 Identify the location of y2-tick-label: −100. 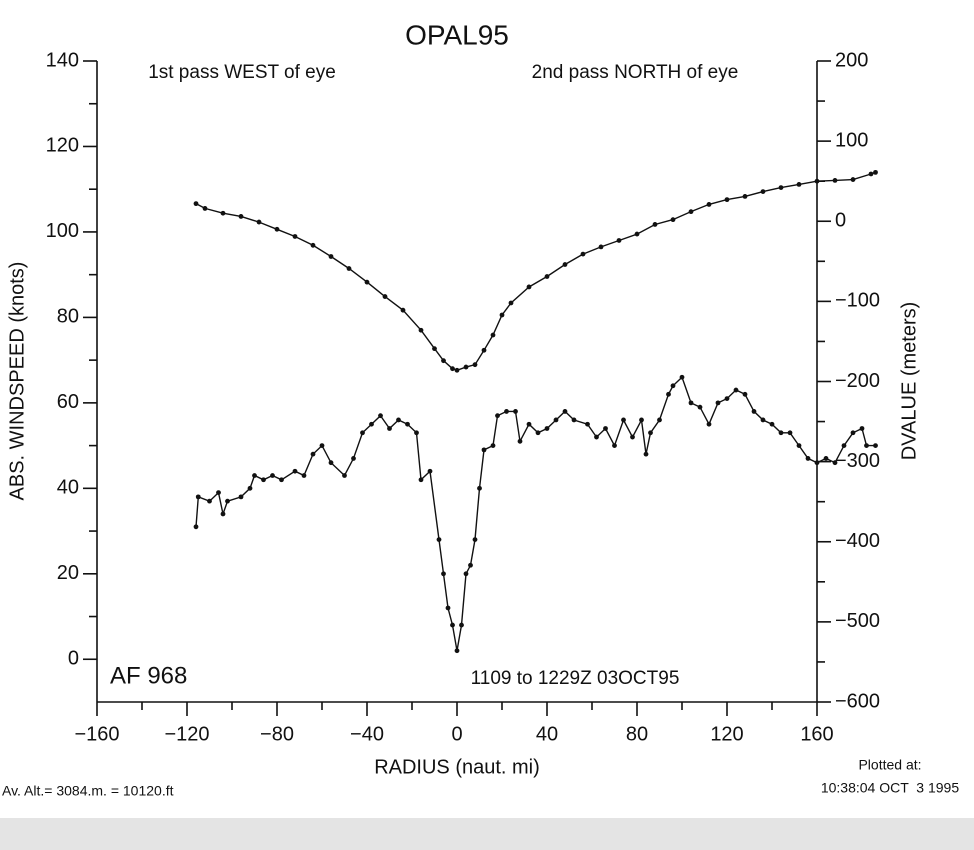
(857, 301).